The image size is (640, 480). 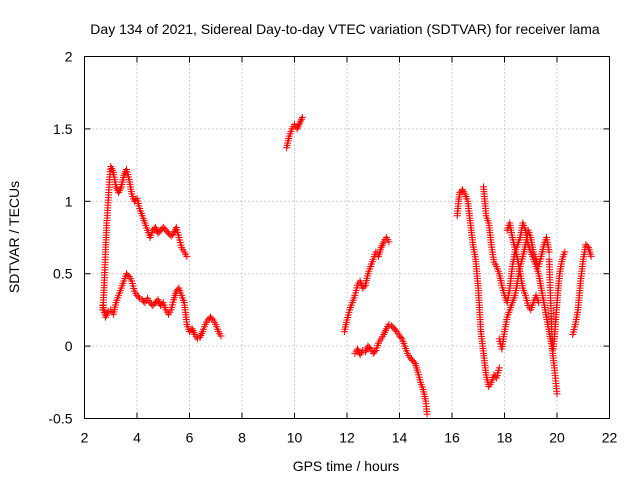 I want to click on x-tick-label: 14, so click(x=400, y=438).